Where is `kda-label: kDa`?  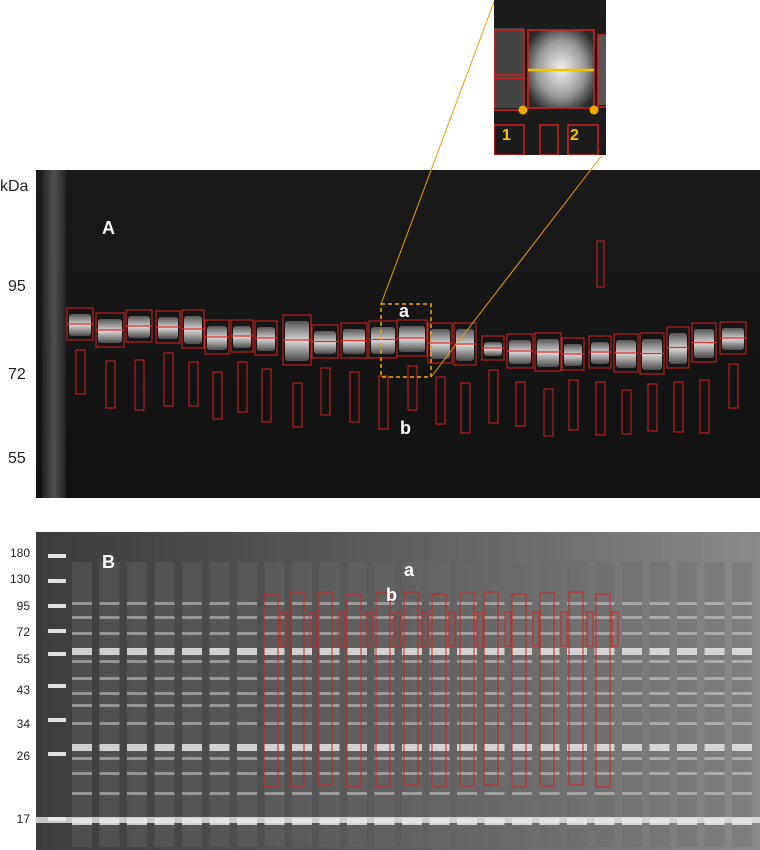 kda-label: kDa is located at coordinates (14, 186).